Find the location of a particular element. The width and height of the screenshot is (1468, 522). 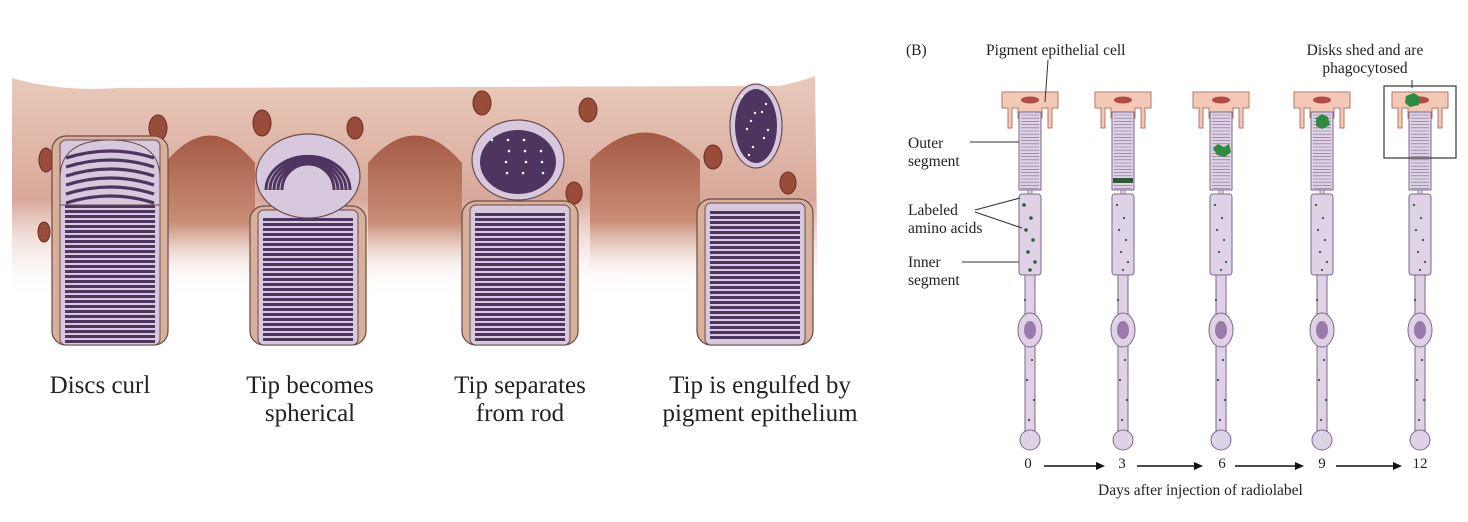

day-label-12: 12 is located at coordinates (1420, 464).